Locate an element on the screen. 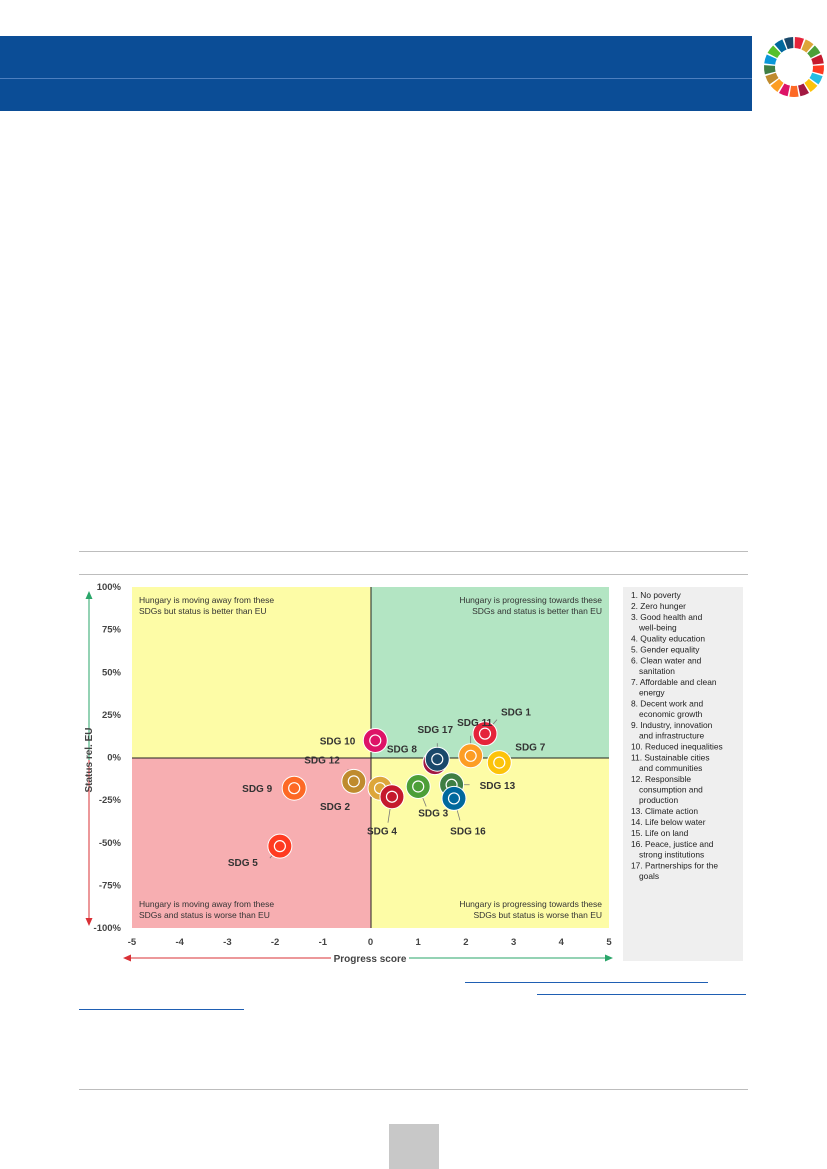  legend-entry: 5. Gender equality is located at coordinates (665, 650).